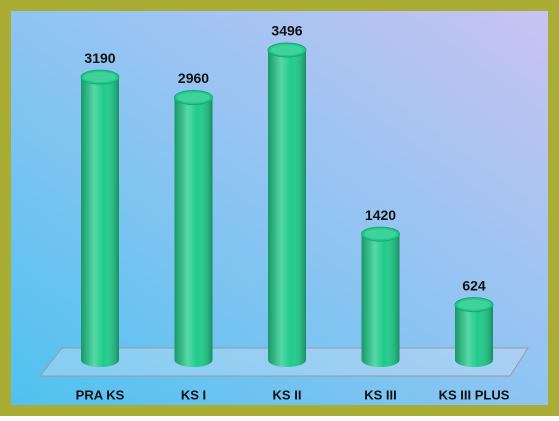 Image resolution: width=559 pixels, height=421 pixels. I want to click on x-tick-label: KS III, so click(380, 394).